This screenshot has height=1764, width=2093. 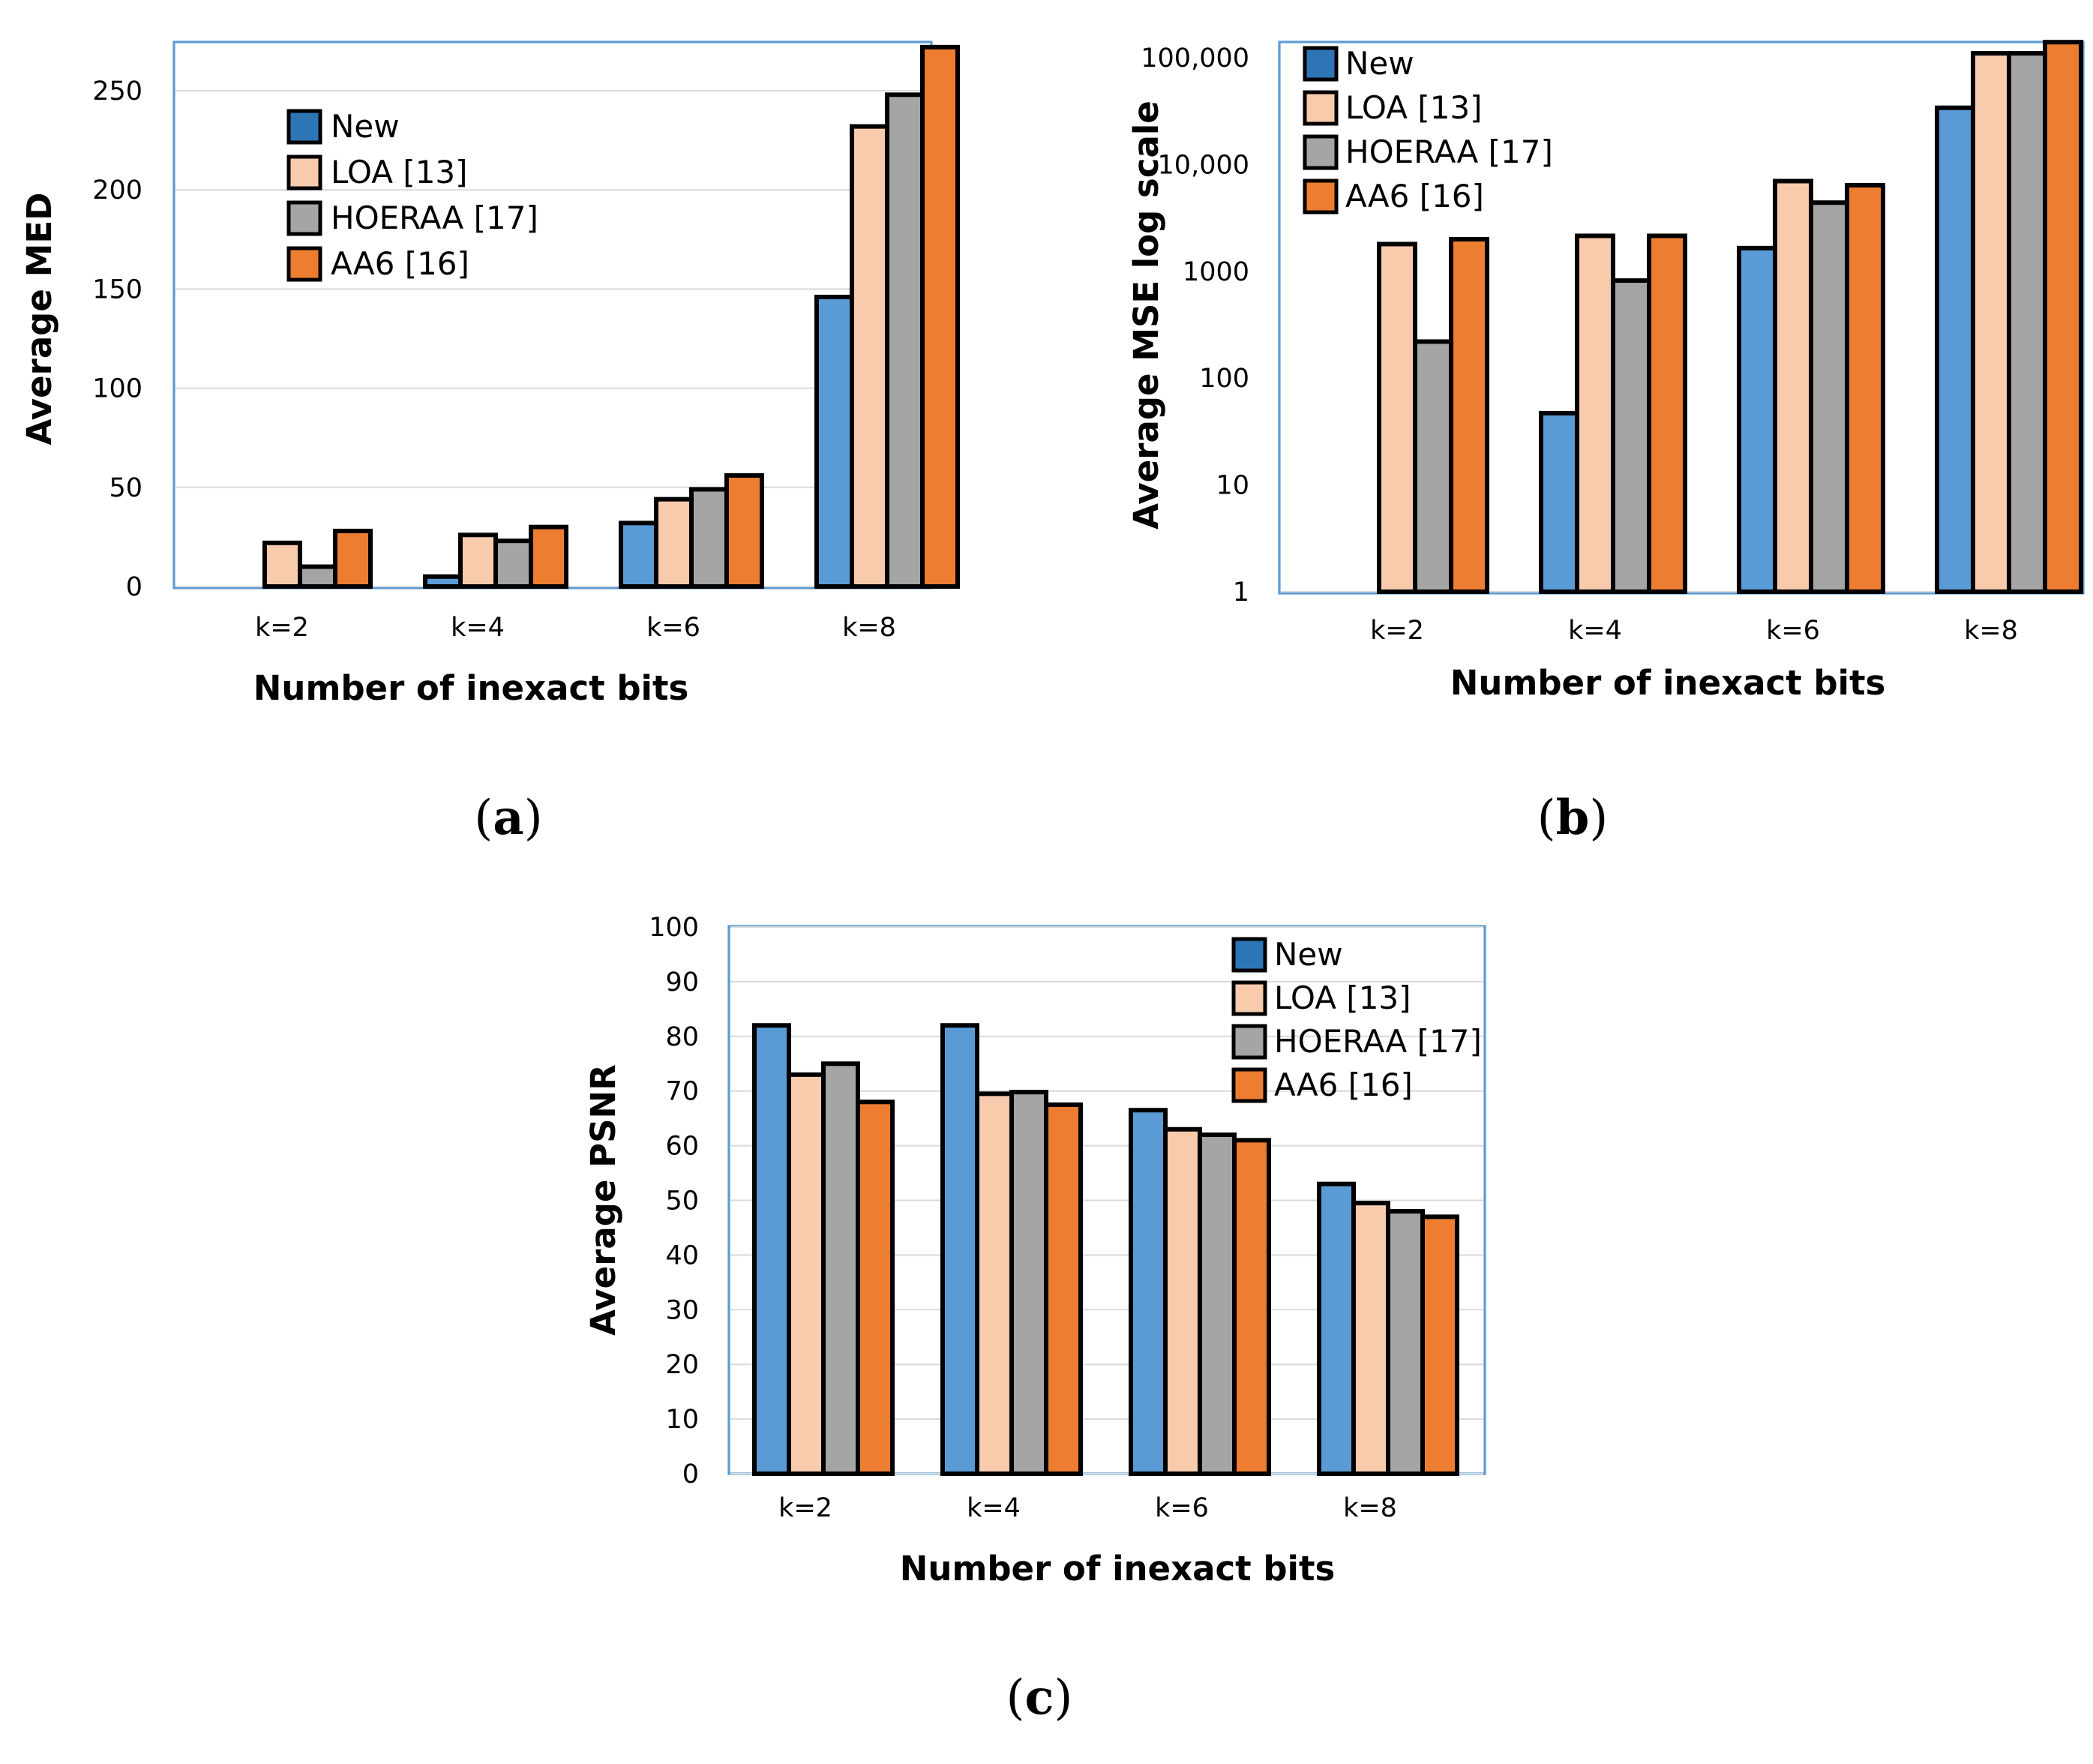 I want to click on y-axis-title: Average MED, so click(x=39, y=319).